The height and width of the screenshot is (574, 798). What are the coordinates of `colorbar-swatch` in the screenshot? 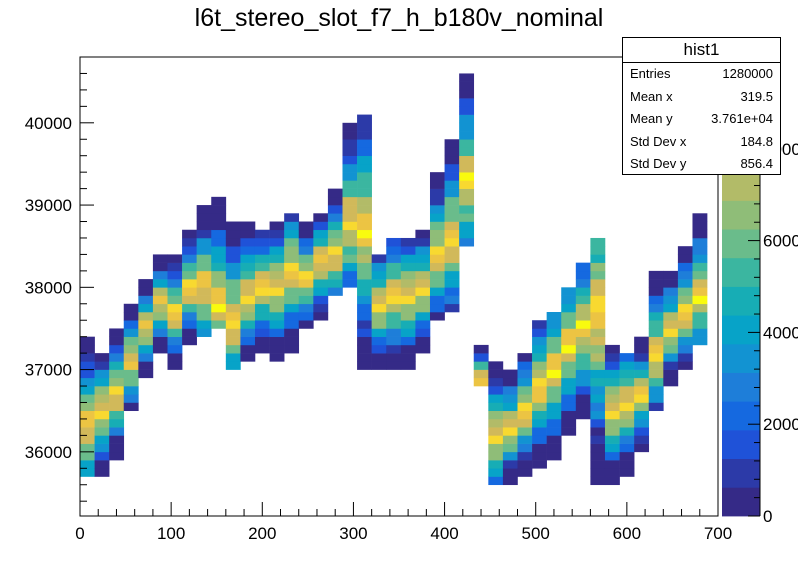 It's located at (741, 330).